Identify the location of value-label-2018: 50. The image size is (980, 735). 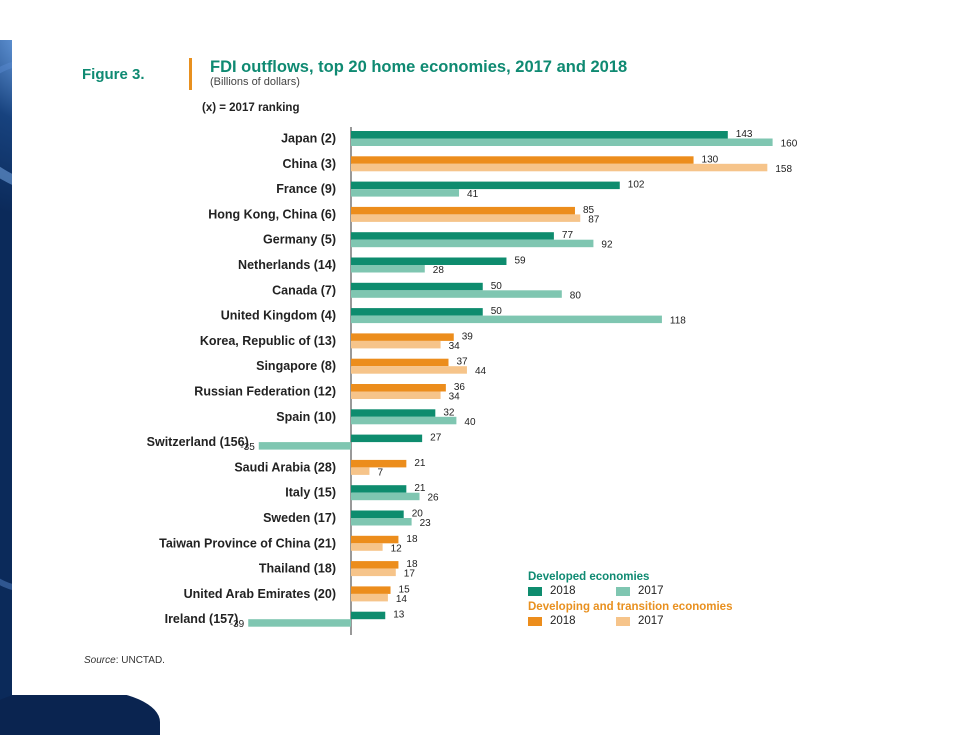
(497, 311).